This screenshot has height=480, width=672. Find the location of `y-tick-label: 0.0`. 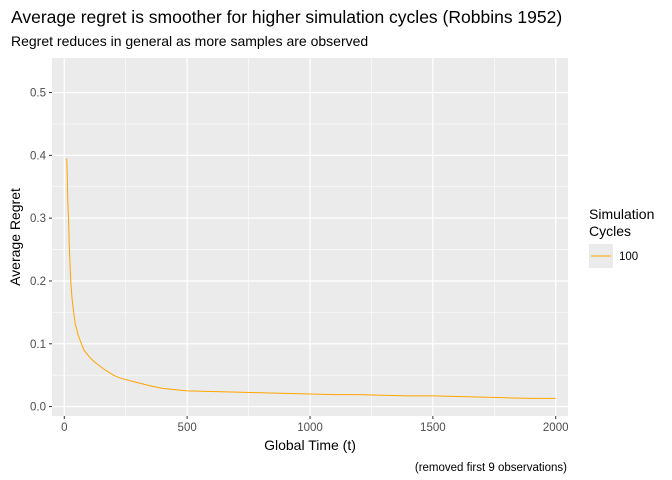

y-tick-label: 0.0 is located at coordinates (38, 408).